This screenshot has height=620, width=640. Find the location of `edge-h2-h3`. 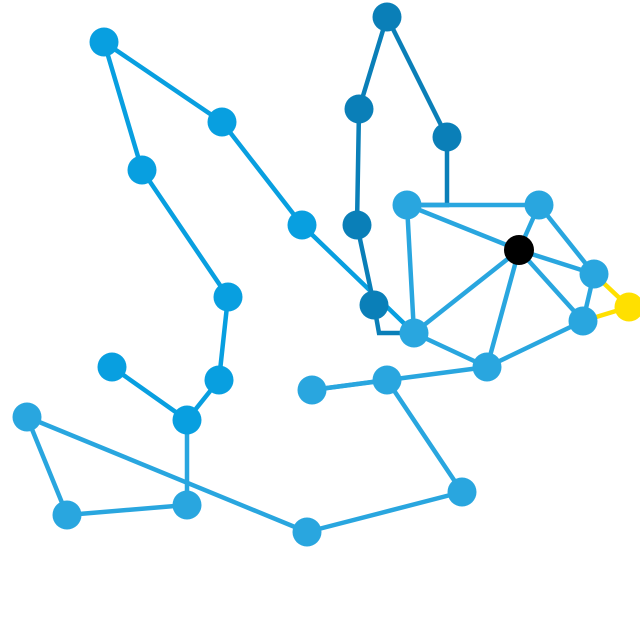

edge-h2-h3 is located at coordinates (566, 239).